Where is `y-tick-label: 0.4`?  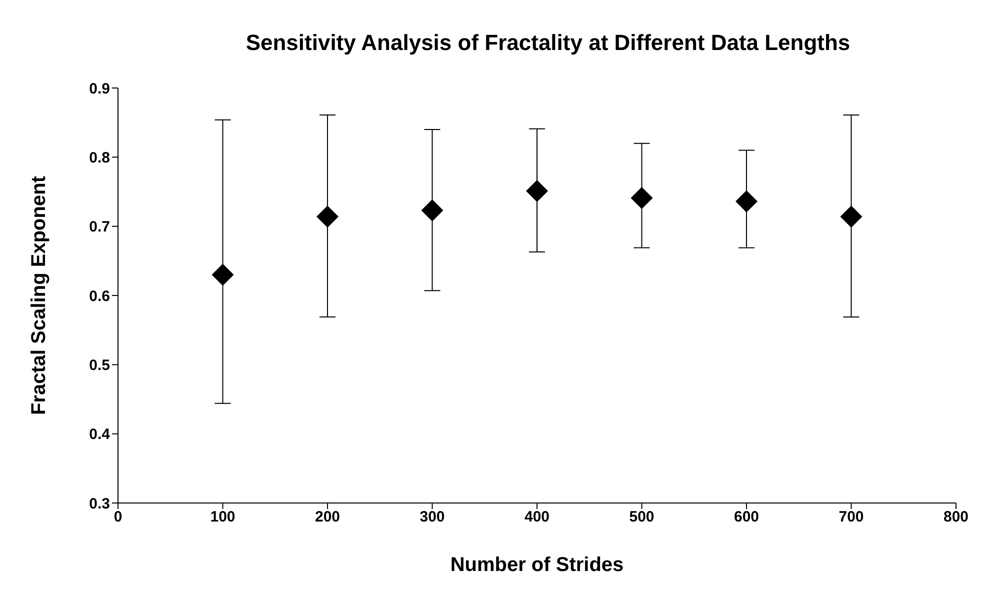 y-tick-label: 0.4 is located at coordinates (100, 435).